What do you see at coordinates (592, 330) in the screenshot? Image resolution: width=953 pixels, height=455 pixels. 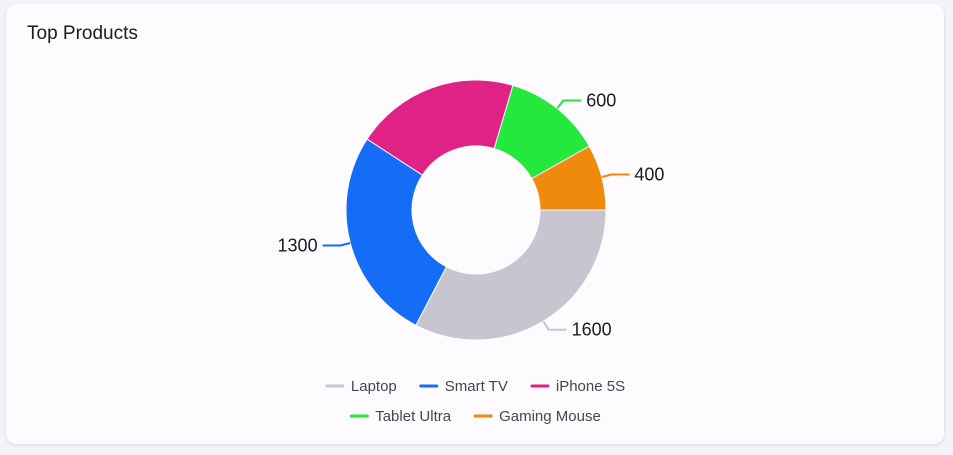 I see `data-label-laptop: 1600` at bounding box center [592, 330].